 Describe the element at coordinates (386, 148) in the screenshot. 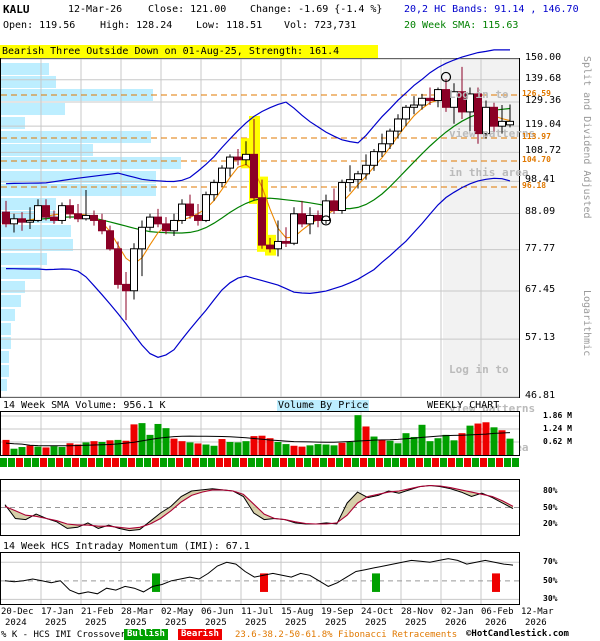

I see `pattern-markers` at that location.